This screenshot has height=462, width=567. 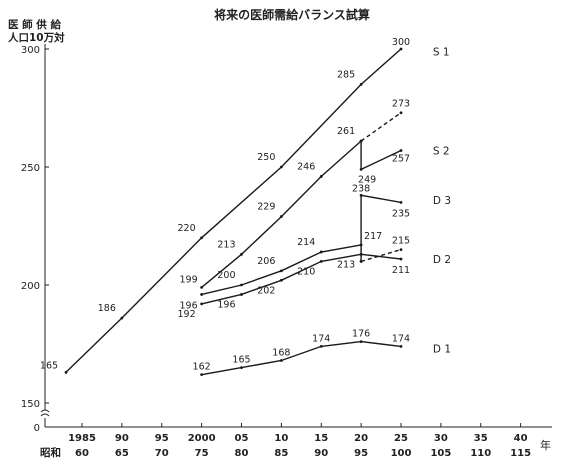 What do you see at coordinates (202, 438) in the screenshot?
I see `x-tick-label-year: 2000` at bounding box center [202, 438].